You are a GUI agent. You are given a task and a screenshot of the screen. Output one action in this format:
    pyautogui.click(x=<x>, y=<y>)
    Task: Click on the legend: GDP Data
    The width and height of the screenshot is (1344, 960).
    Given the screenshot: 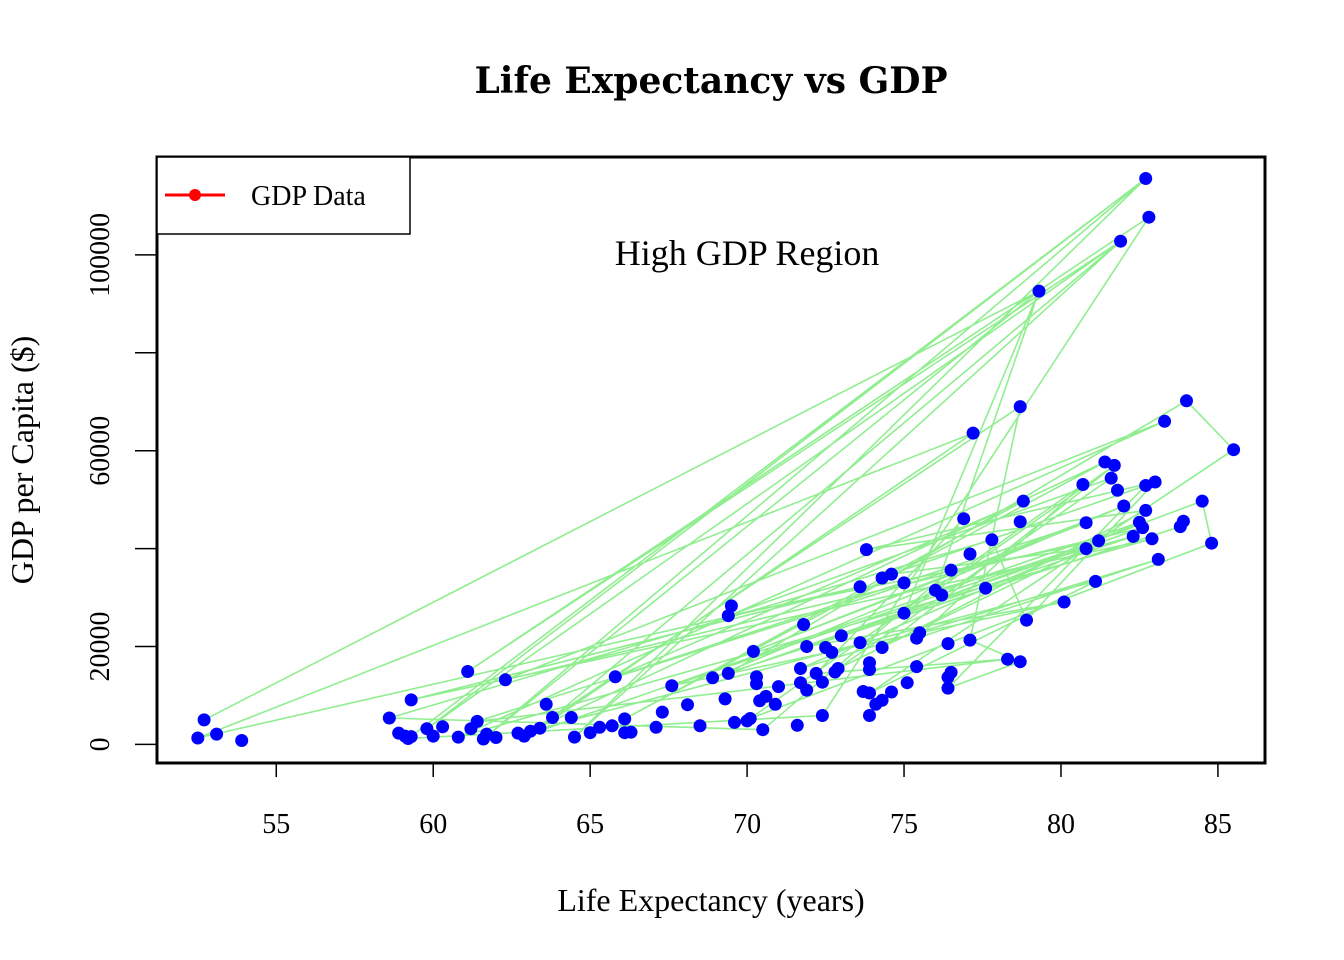 What is the action you would take?
    pyautogui.click(x=283, y=195)
    